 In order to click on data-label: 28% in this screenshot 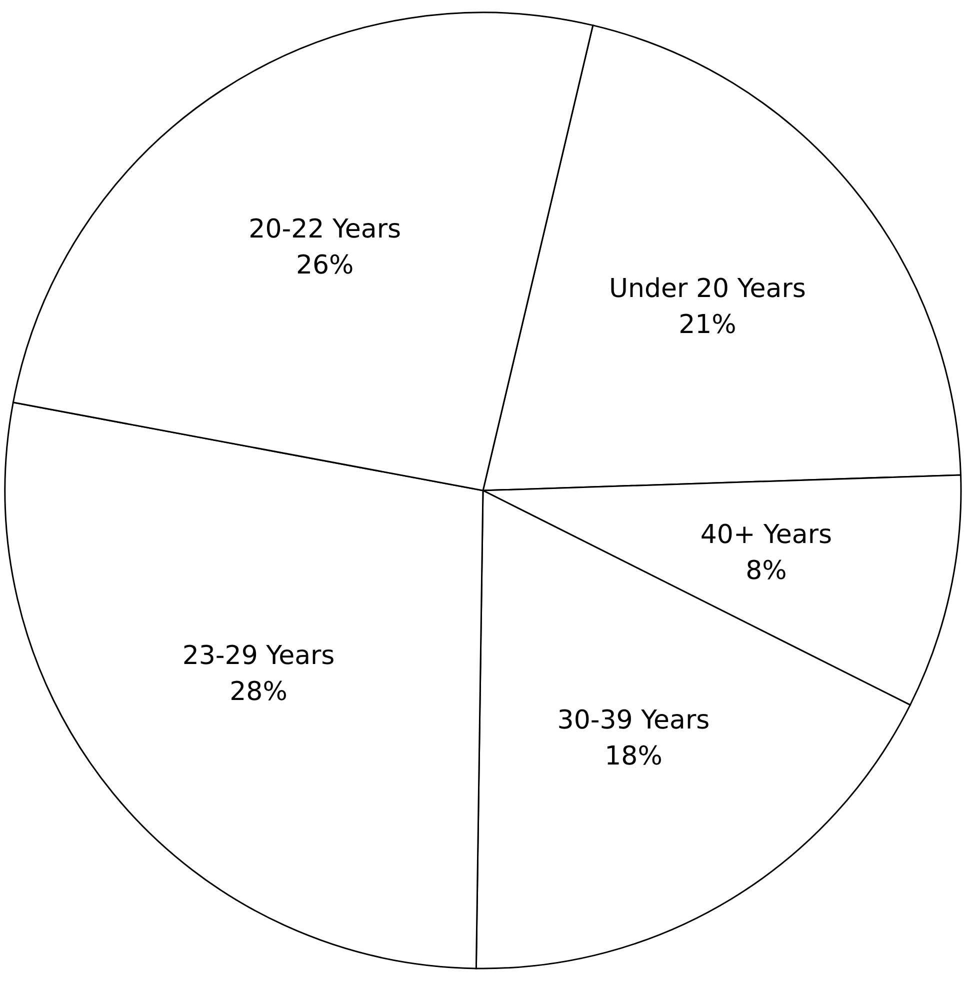, I will do `click(259, 692)`.